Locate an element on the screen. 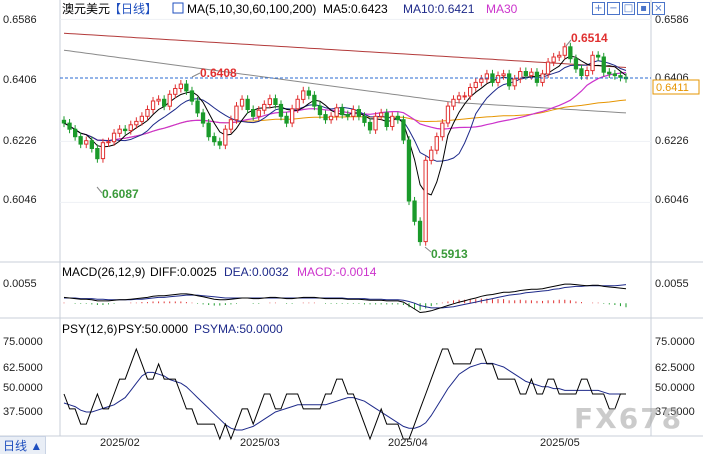 The image size is (703, 455). watermark: FX678 is located at coordinates (629, 418).